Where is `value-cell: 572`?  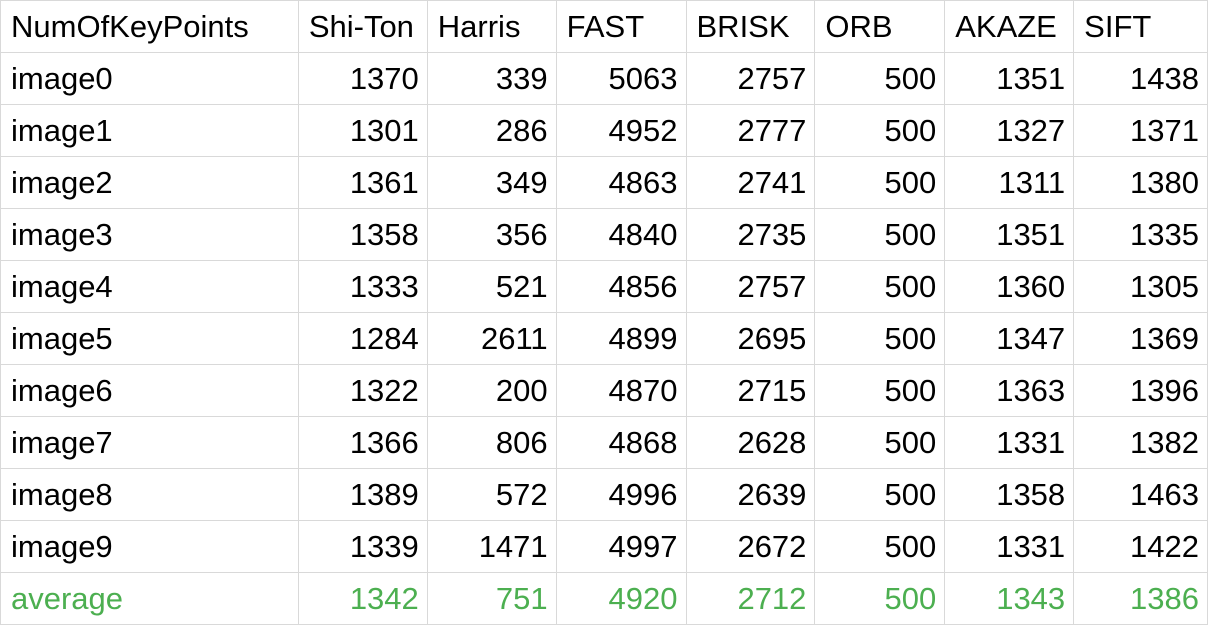
value-cell: 572 is located at coordinates (491, 494).